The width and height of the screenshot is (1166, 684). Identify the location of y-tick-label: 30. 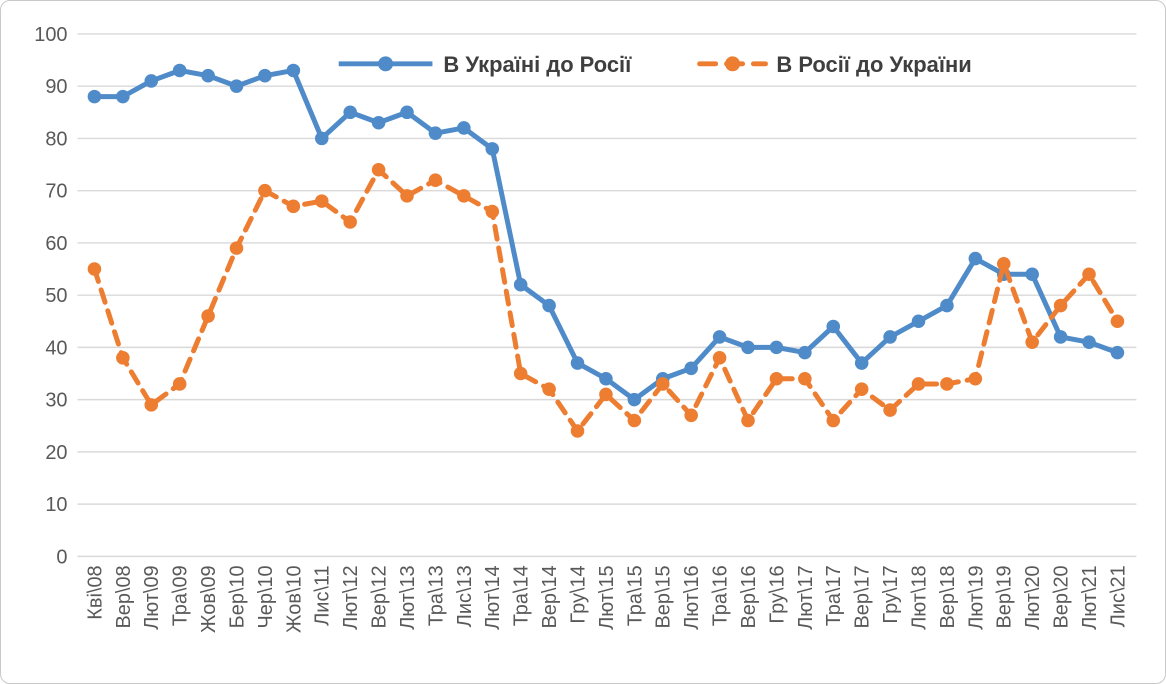
(56, 401).